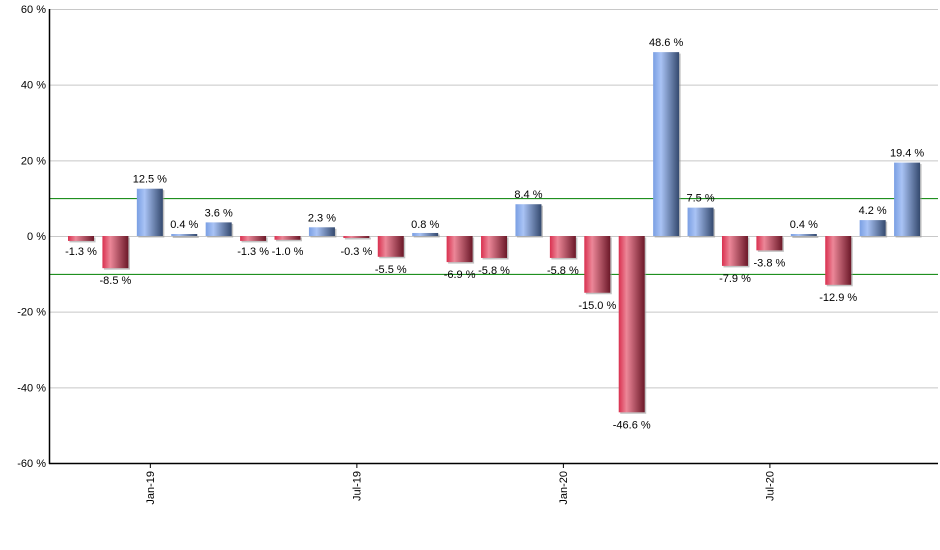  I want to click on data-label: 3.6 %, so click(219, 213).